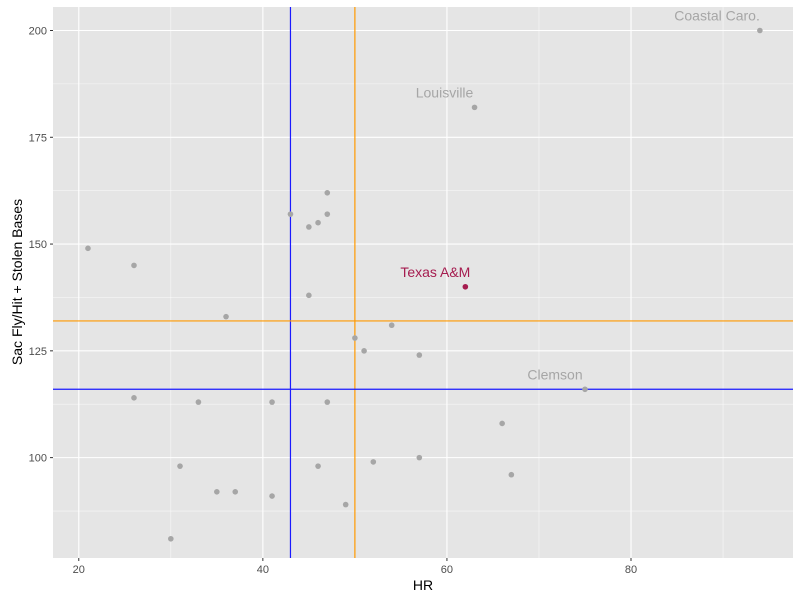 The width and height of the screenshot is (800, 600). I want to click on y-axis-title: Sac Fly/Hit + Stolen Bases, so click(17, 282).